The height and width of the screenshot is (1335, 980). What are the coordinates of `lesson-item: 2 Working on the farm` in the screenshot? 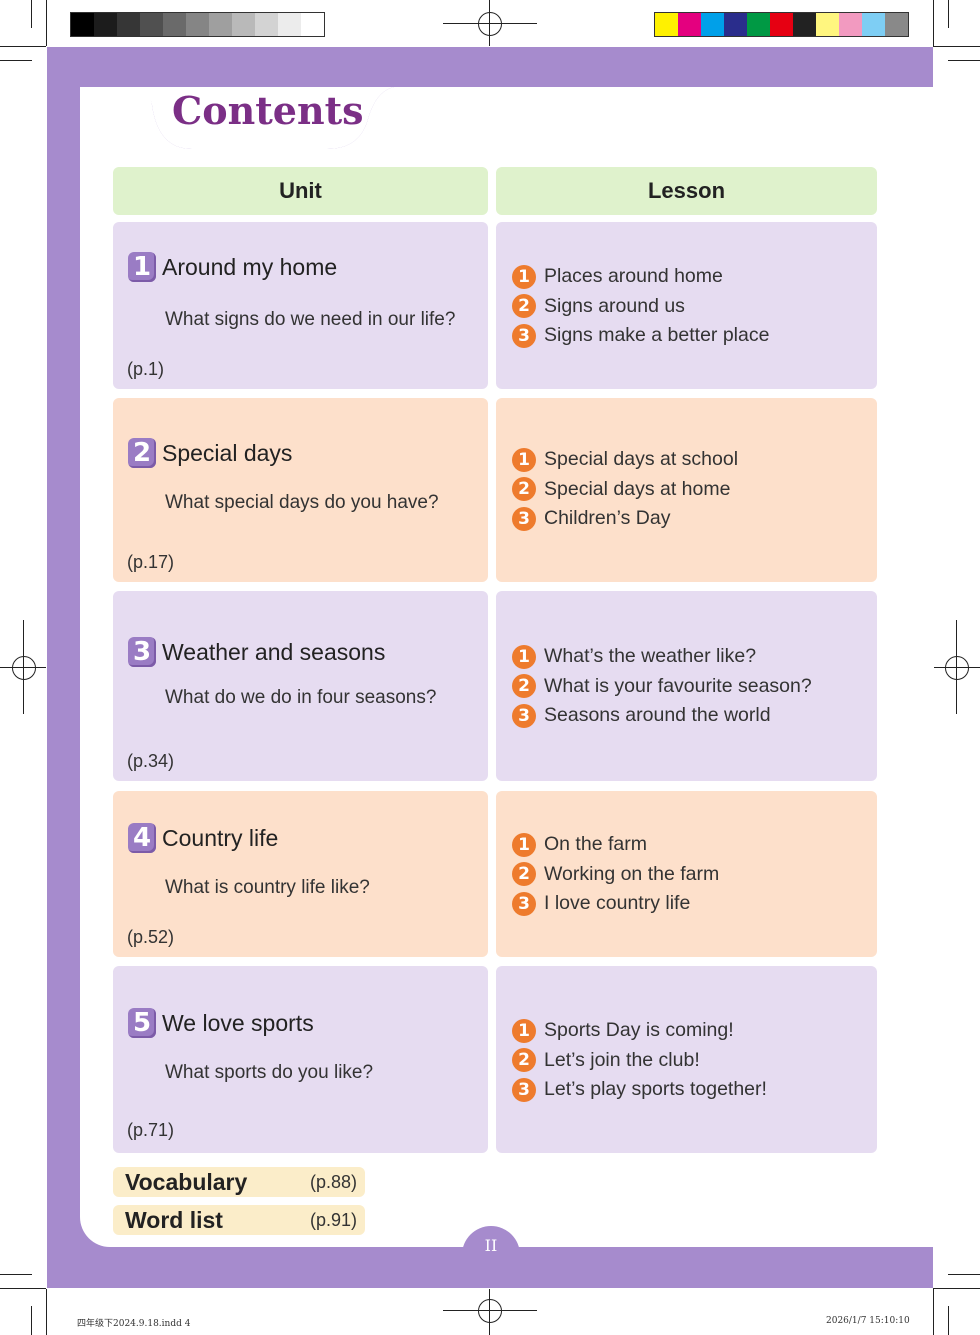 It's located at (615, 875).